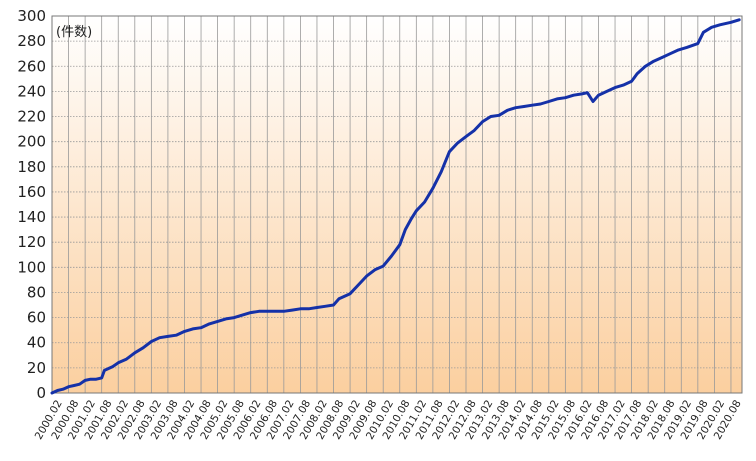 The width and height of the screenshot is (756, 461). I want to click on y-tick-label: 280, so click(31, 41).